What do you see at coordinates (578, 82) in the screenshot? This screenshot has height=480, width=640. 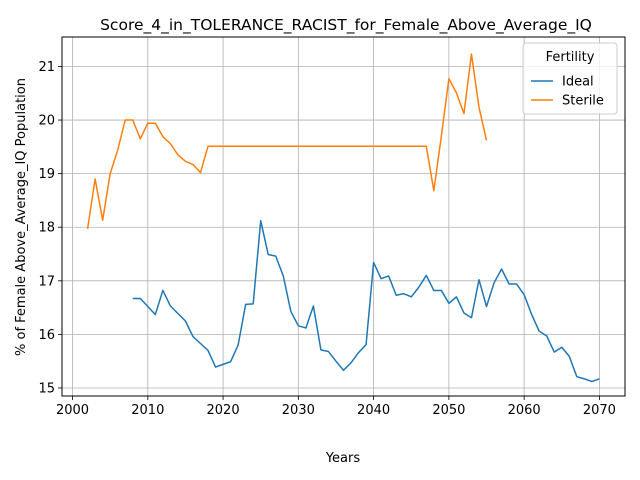 I see `legend-label-ideal: Ideal` at bounding box center [578, 82].